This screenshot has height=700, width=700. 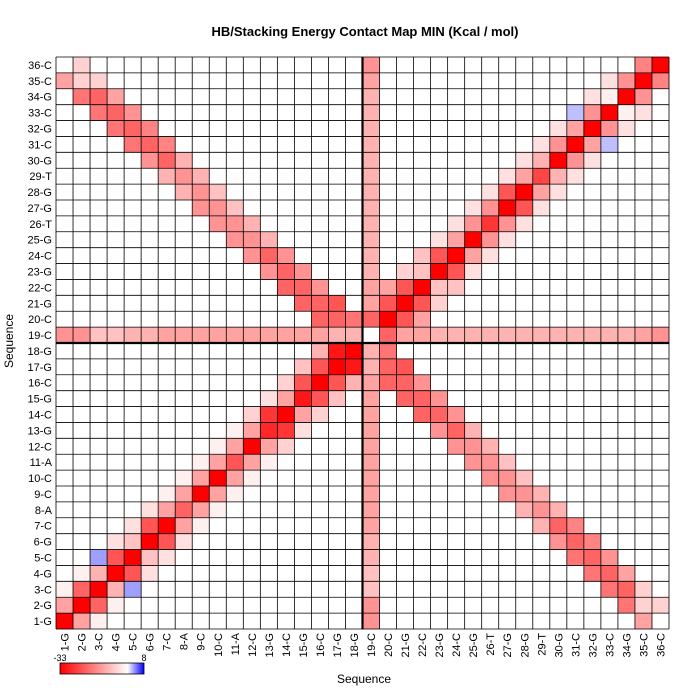 What do you see at coordinates (40, 66) in the screenshot?
I see `y-tick-label: 36-C` at bounding box center [40, 66].